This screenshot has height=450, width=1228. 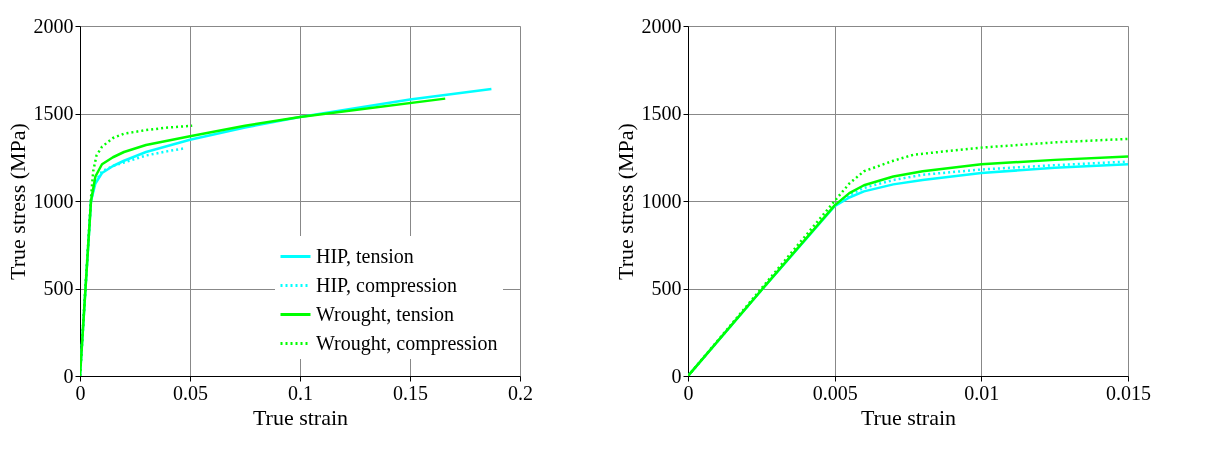 I want to click on x-tick-label: 0.1, so click(x=300, y=392).